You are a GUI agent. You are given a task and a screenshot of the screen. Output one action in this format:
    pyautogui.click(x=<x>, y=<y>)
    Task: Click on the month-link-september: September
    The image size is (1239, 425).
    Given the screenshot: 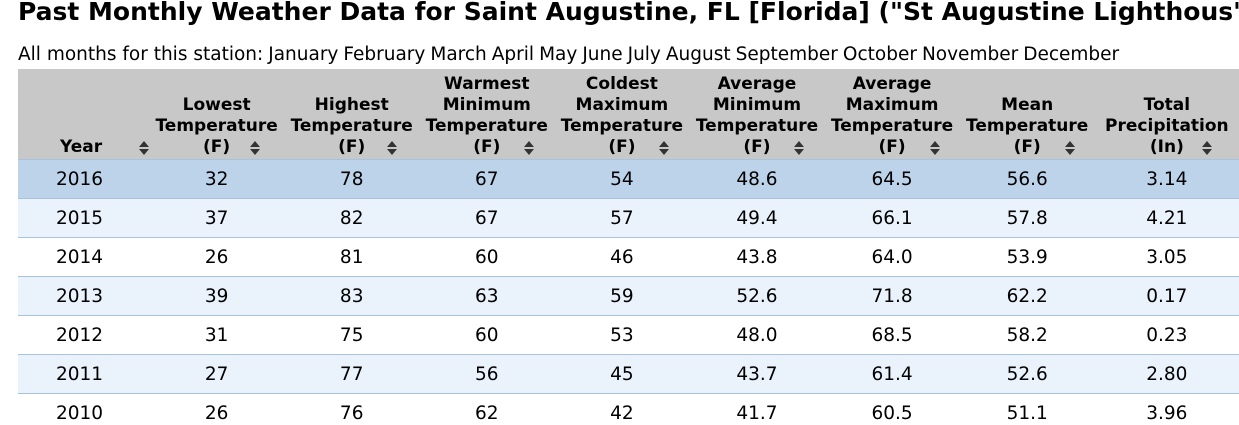 What is the action you would take?
    pyautogui.click(x=786, y=54)
    